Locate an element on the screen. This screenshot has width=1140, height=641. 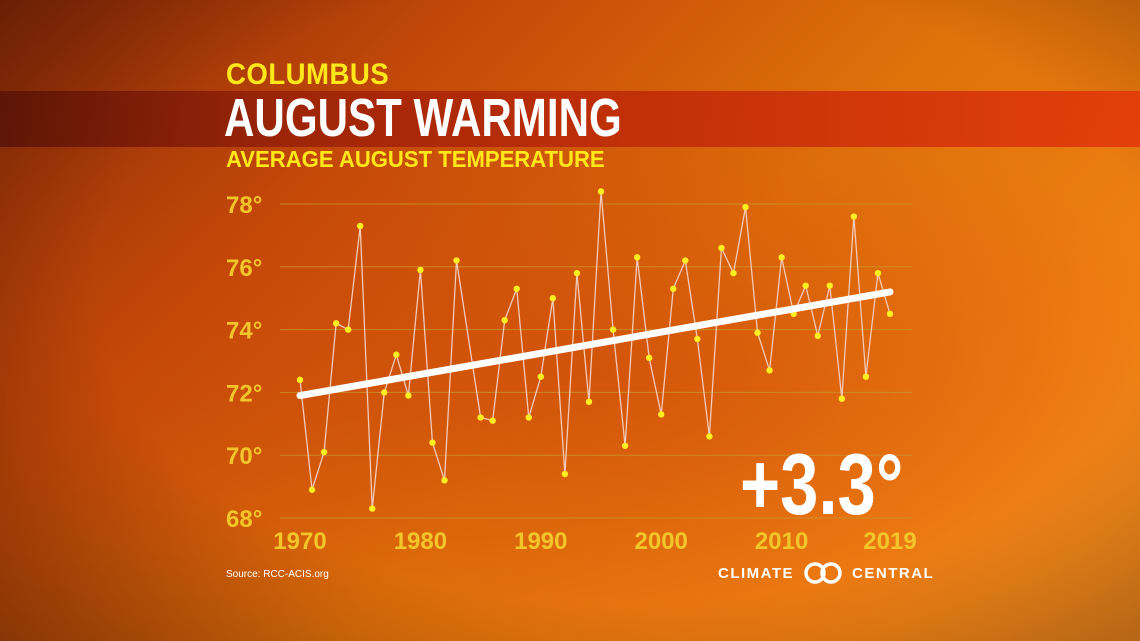
point-1996 is located at coordinates (613, 329).